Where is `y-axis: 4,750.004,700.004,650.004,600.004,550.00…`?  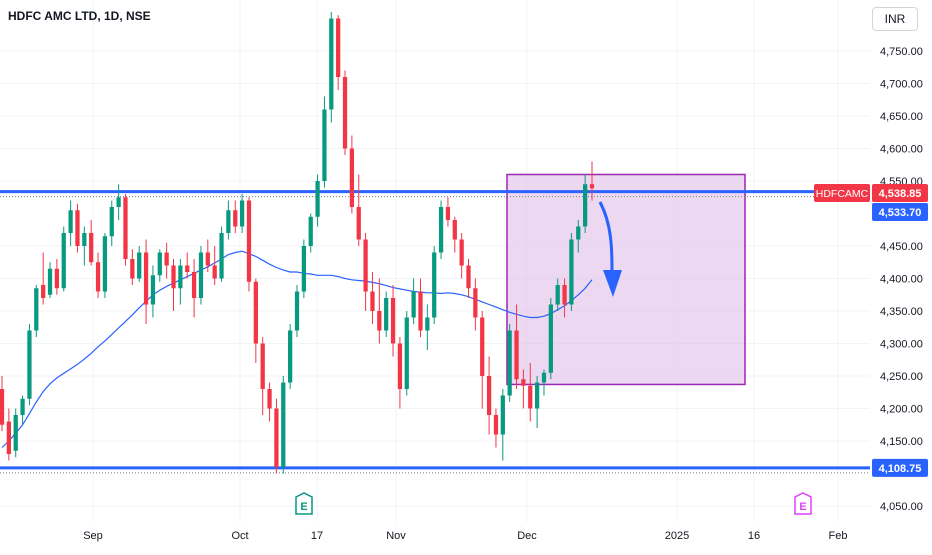 y-axis: 4,750.004,700.004,650.004,600.004,550.00… is located at coordinates (901, 279).